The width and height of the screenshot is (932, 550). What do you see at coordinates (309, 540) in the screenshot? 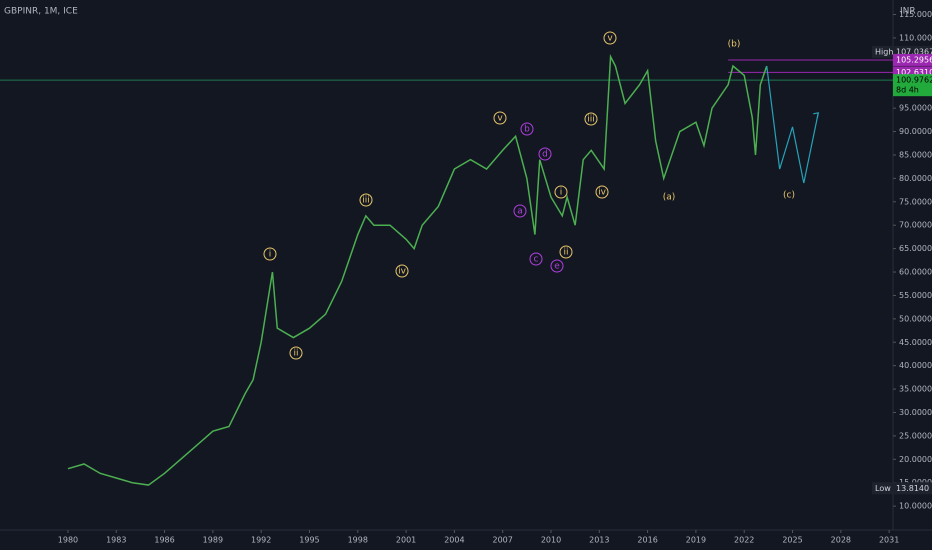
I see `x-tick-label: 1995` at bounding box center [309, 540].